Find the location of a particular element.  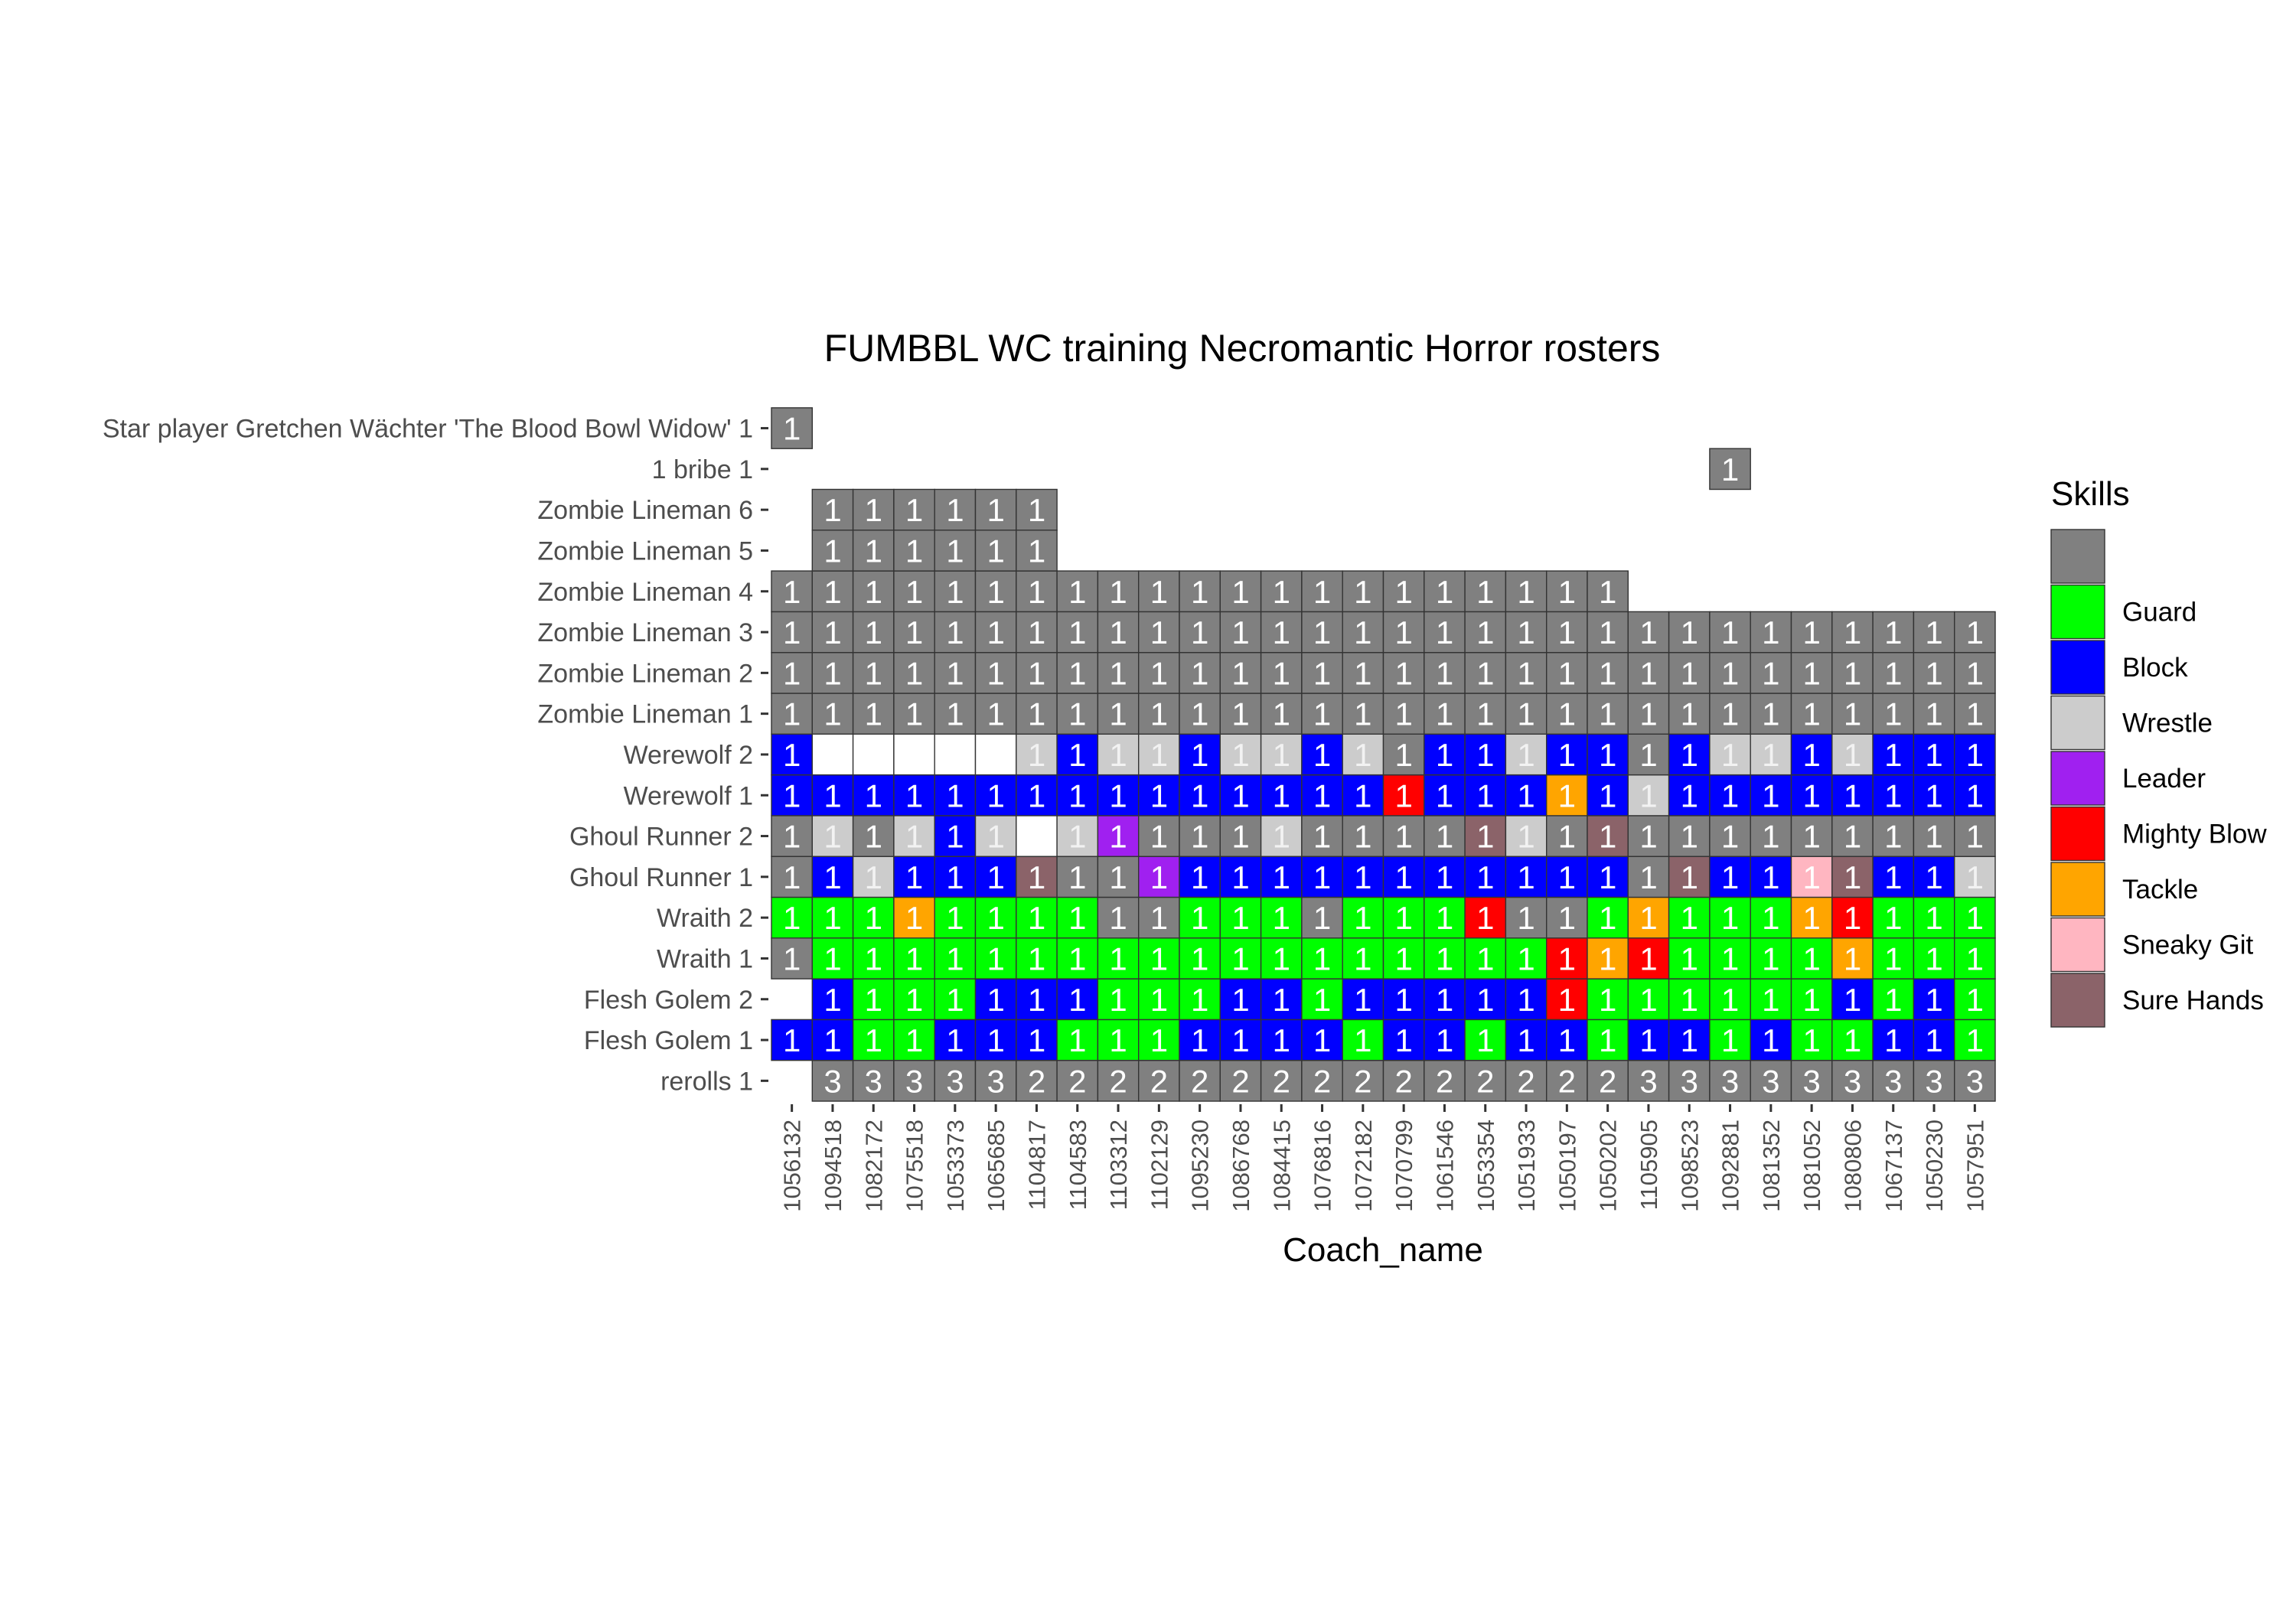

y-tick-label: 1 bribe 1 is located at coordinates (702, 469).